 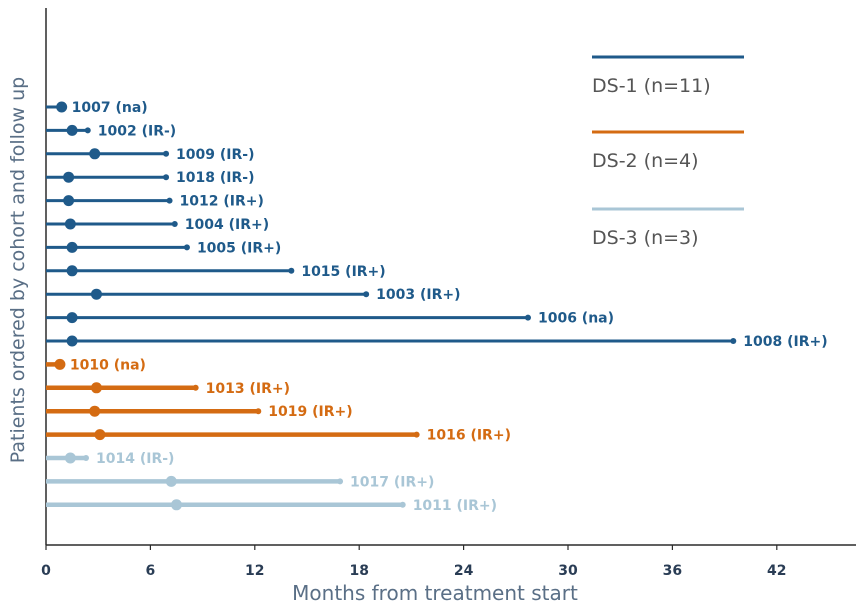 I want to click on patient-label: 1002 (IR-), so click(x=137, y=131).